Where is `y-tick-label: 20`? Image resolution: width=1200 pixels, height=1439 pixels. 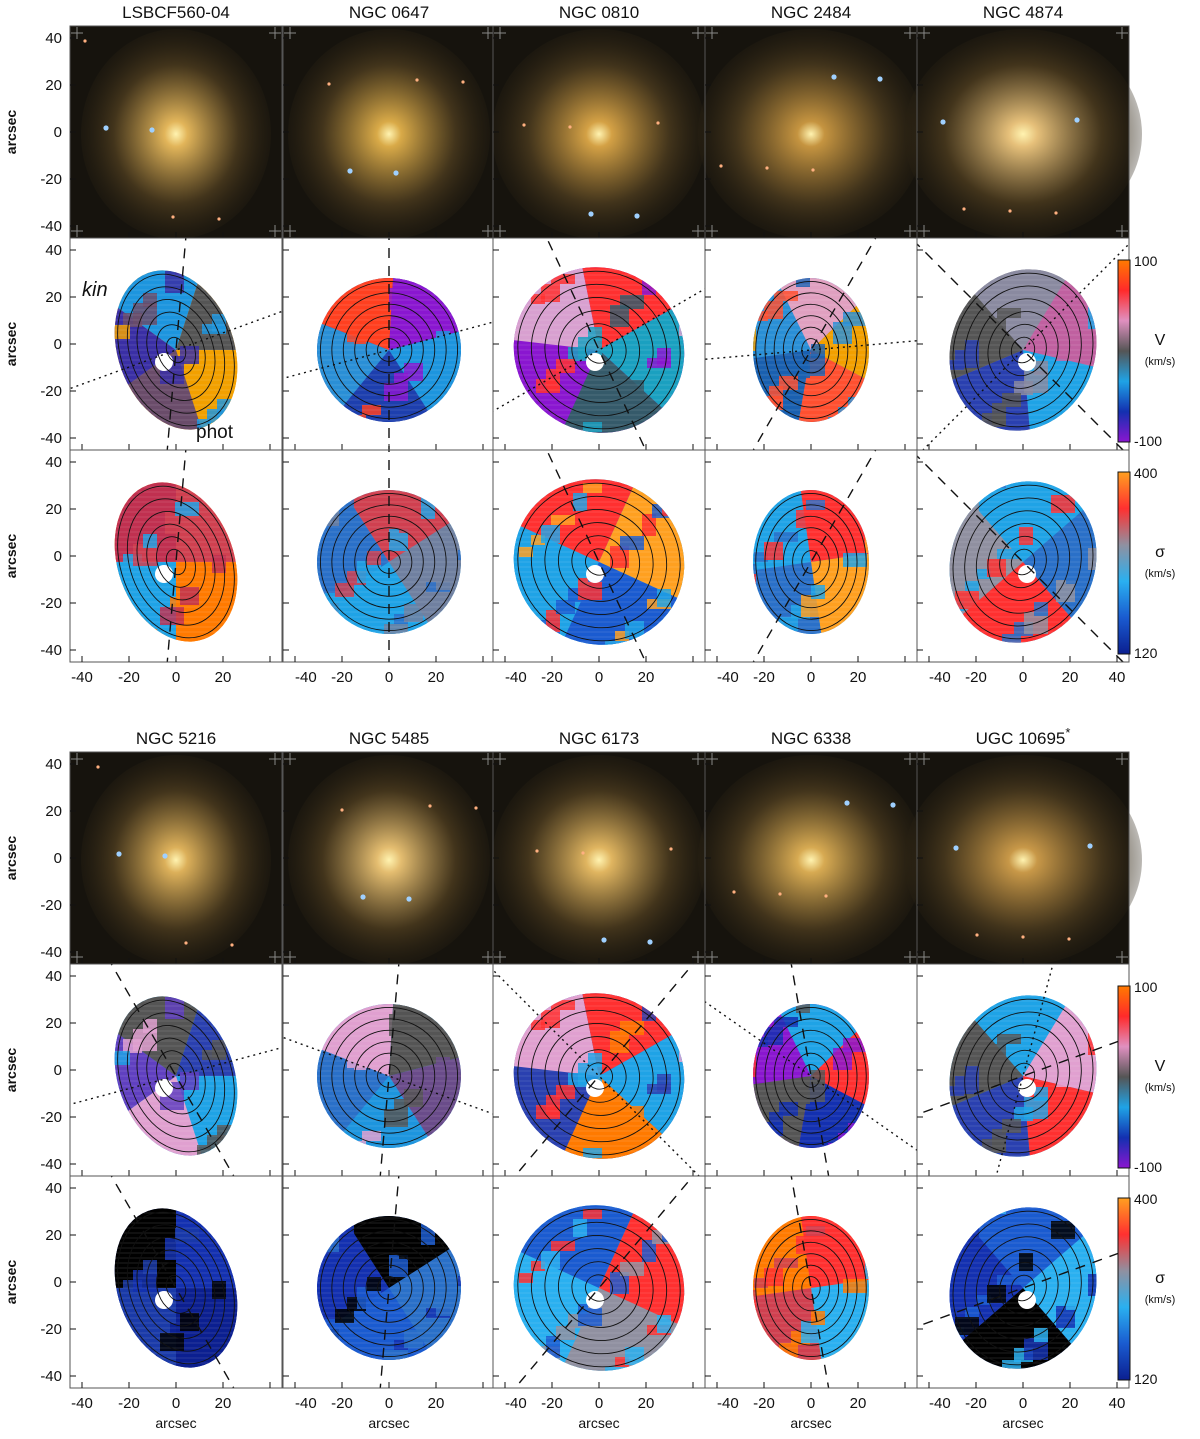
y-tick-label: 20 is located at coordinates (53, 1023).